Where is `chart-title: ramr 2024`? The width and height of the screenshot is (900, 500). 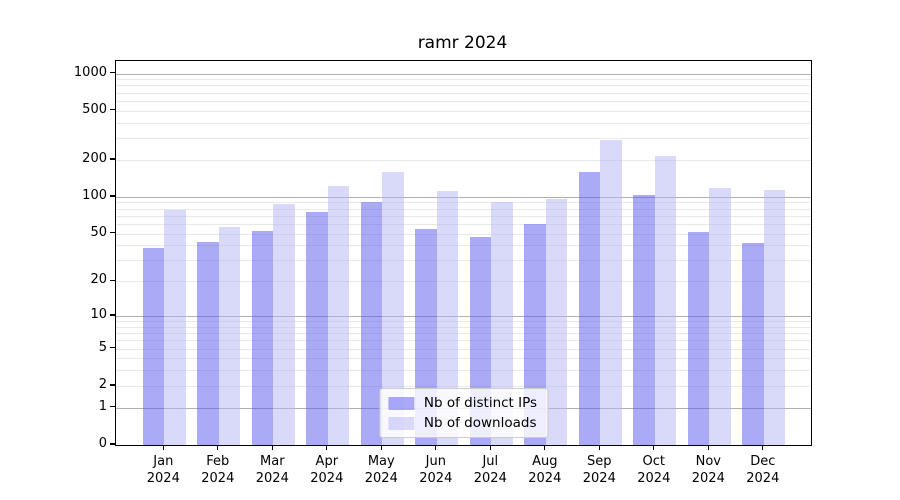 chart-title: ramr 2024 is located at coordinates (462, 43).